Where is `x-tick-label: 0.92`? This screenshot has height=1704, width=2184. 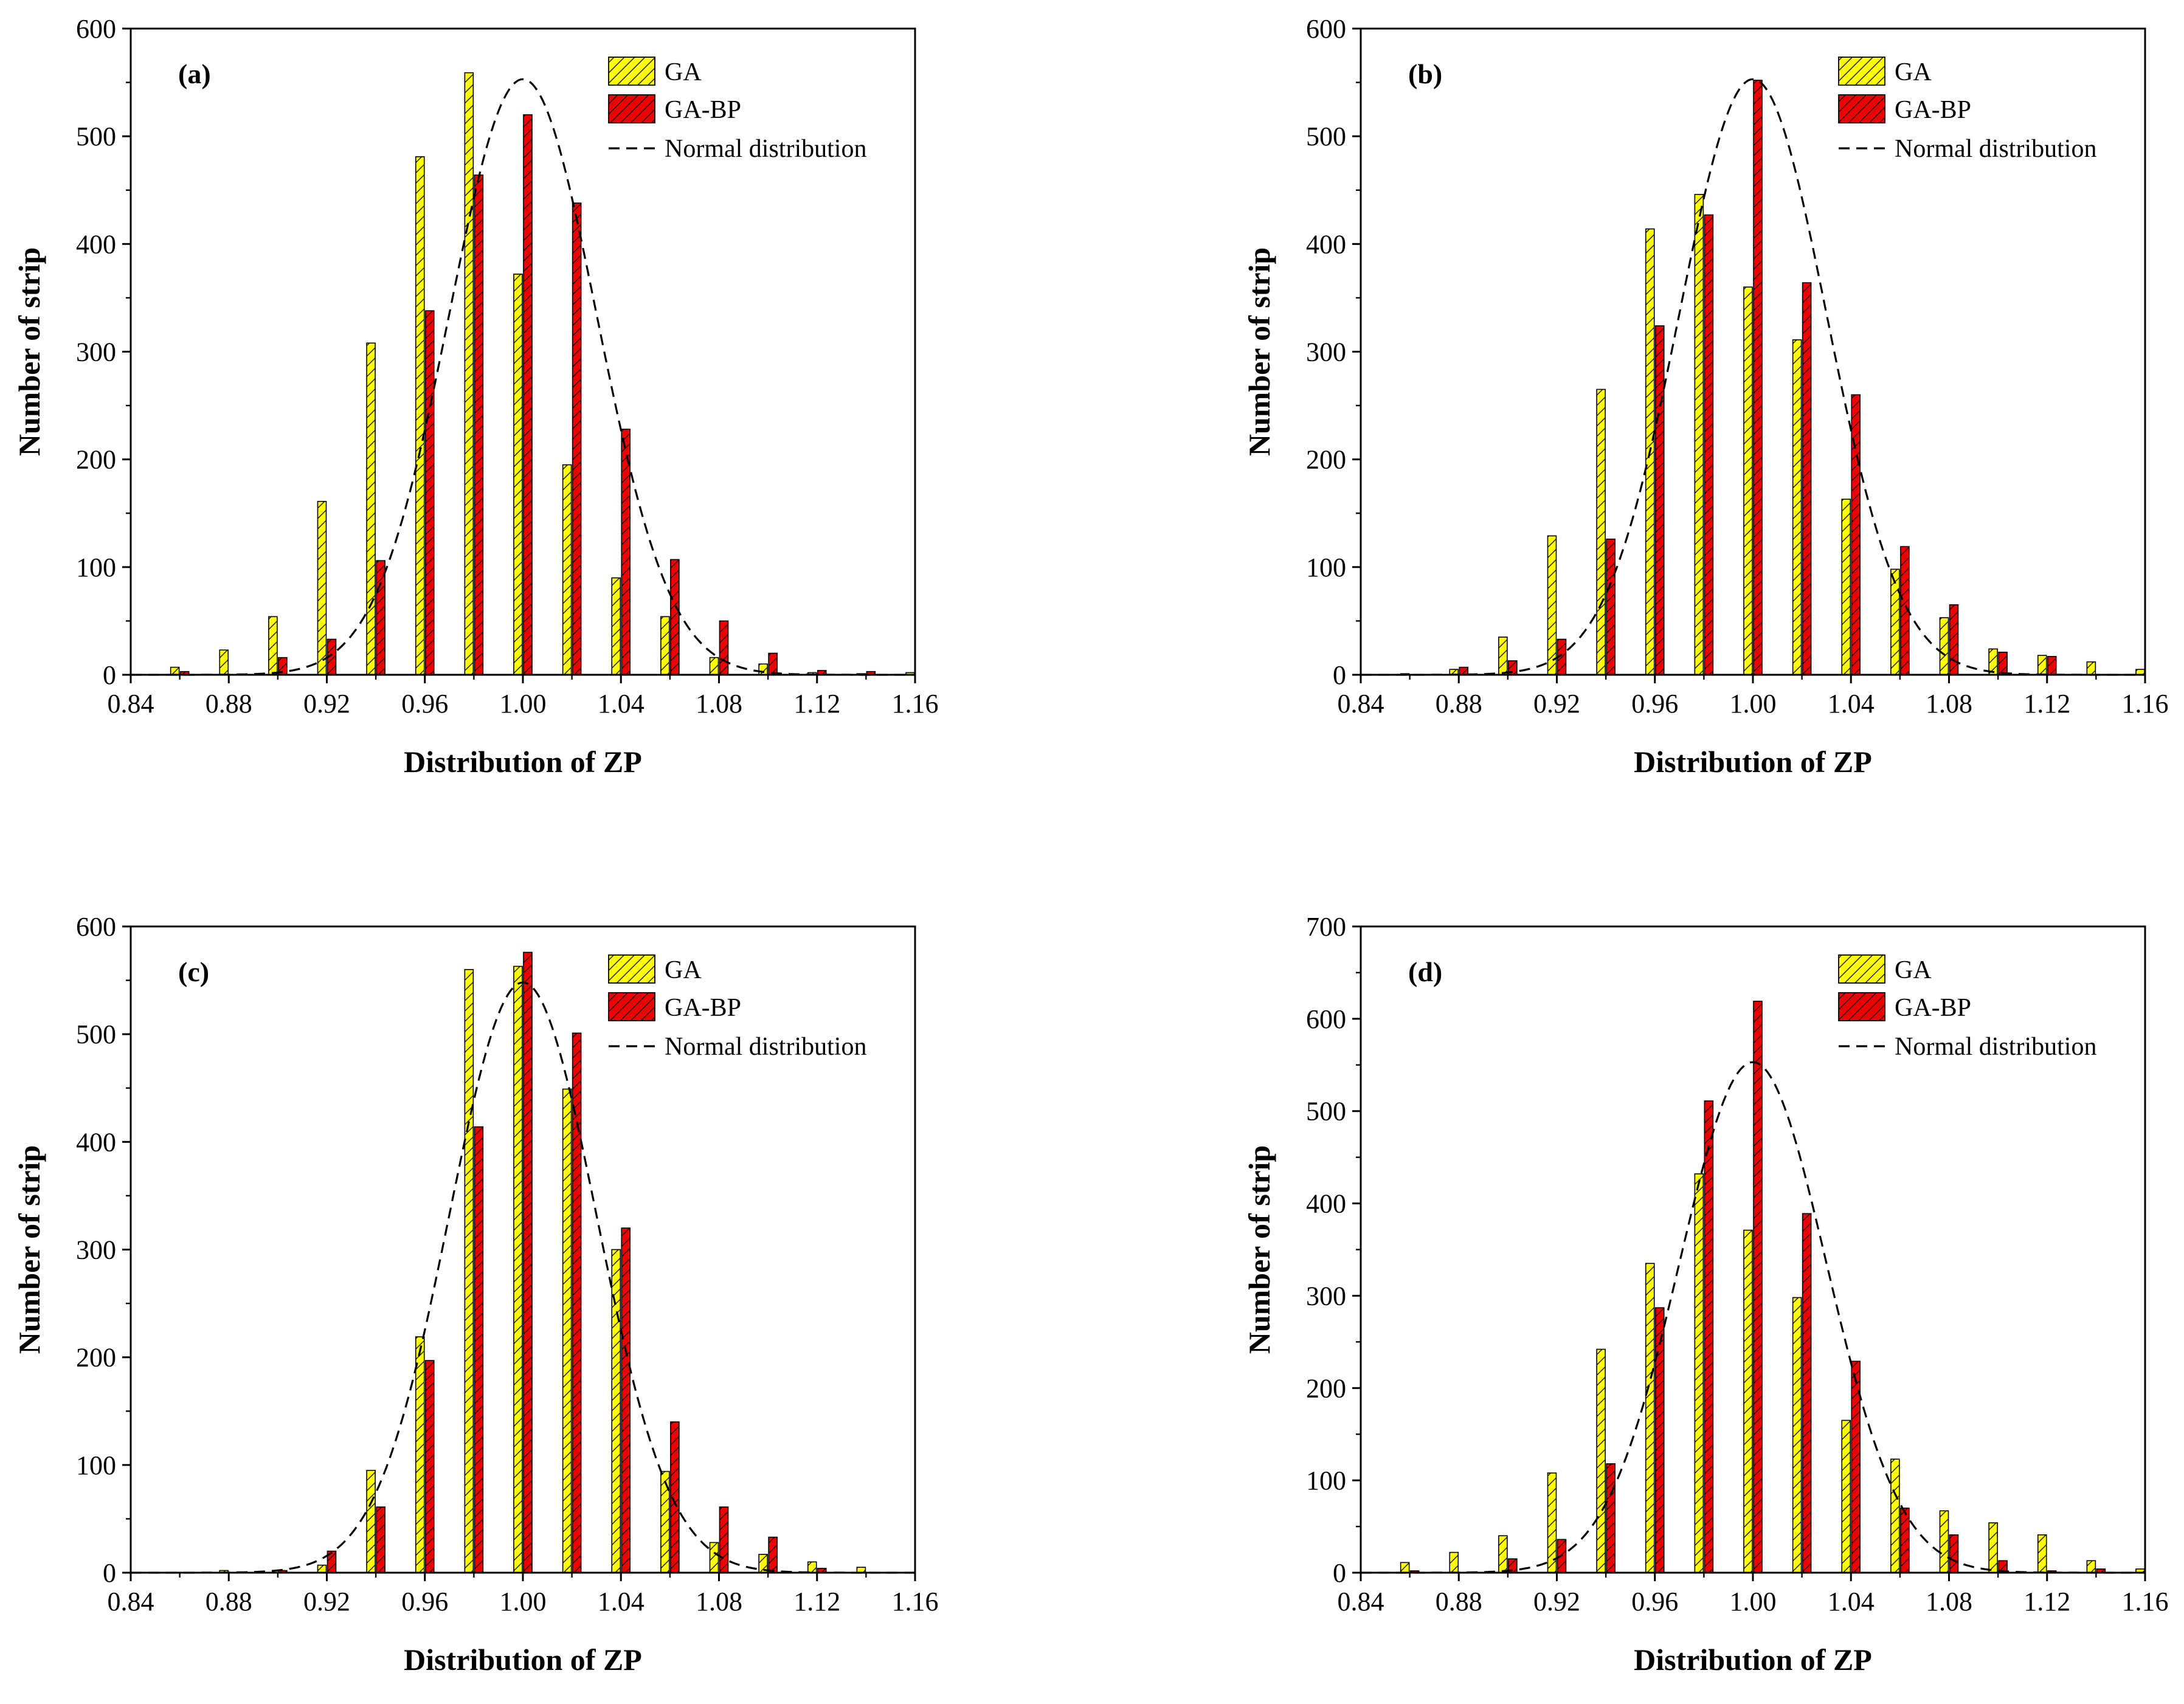
x-tick-label: 0.92 is located at coordinates (326, 1601).